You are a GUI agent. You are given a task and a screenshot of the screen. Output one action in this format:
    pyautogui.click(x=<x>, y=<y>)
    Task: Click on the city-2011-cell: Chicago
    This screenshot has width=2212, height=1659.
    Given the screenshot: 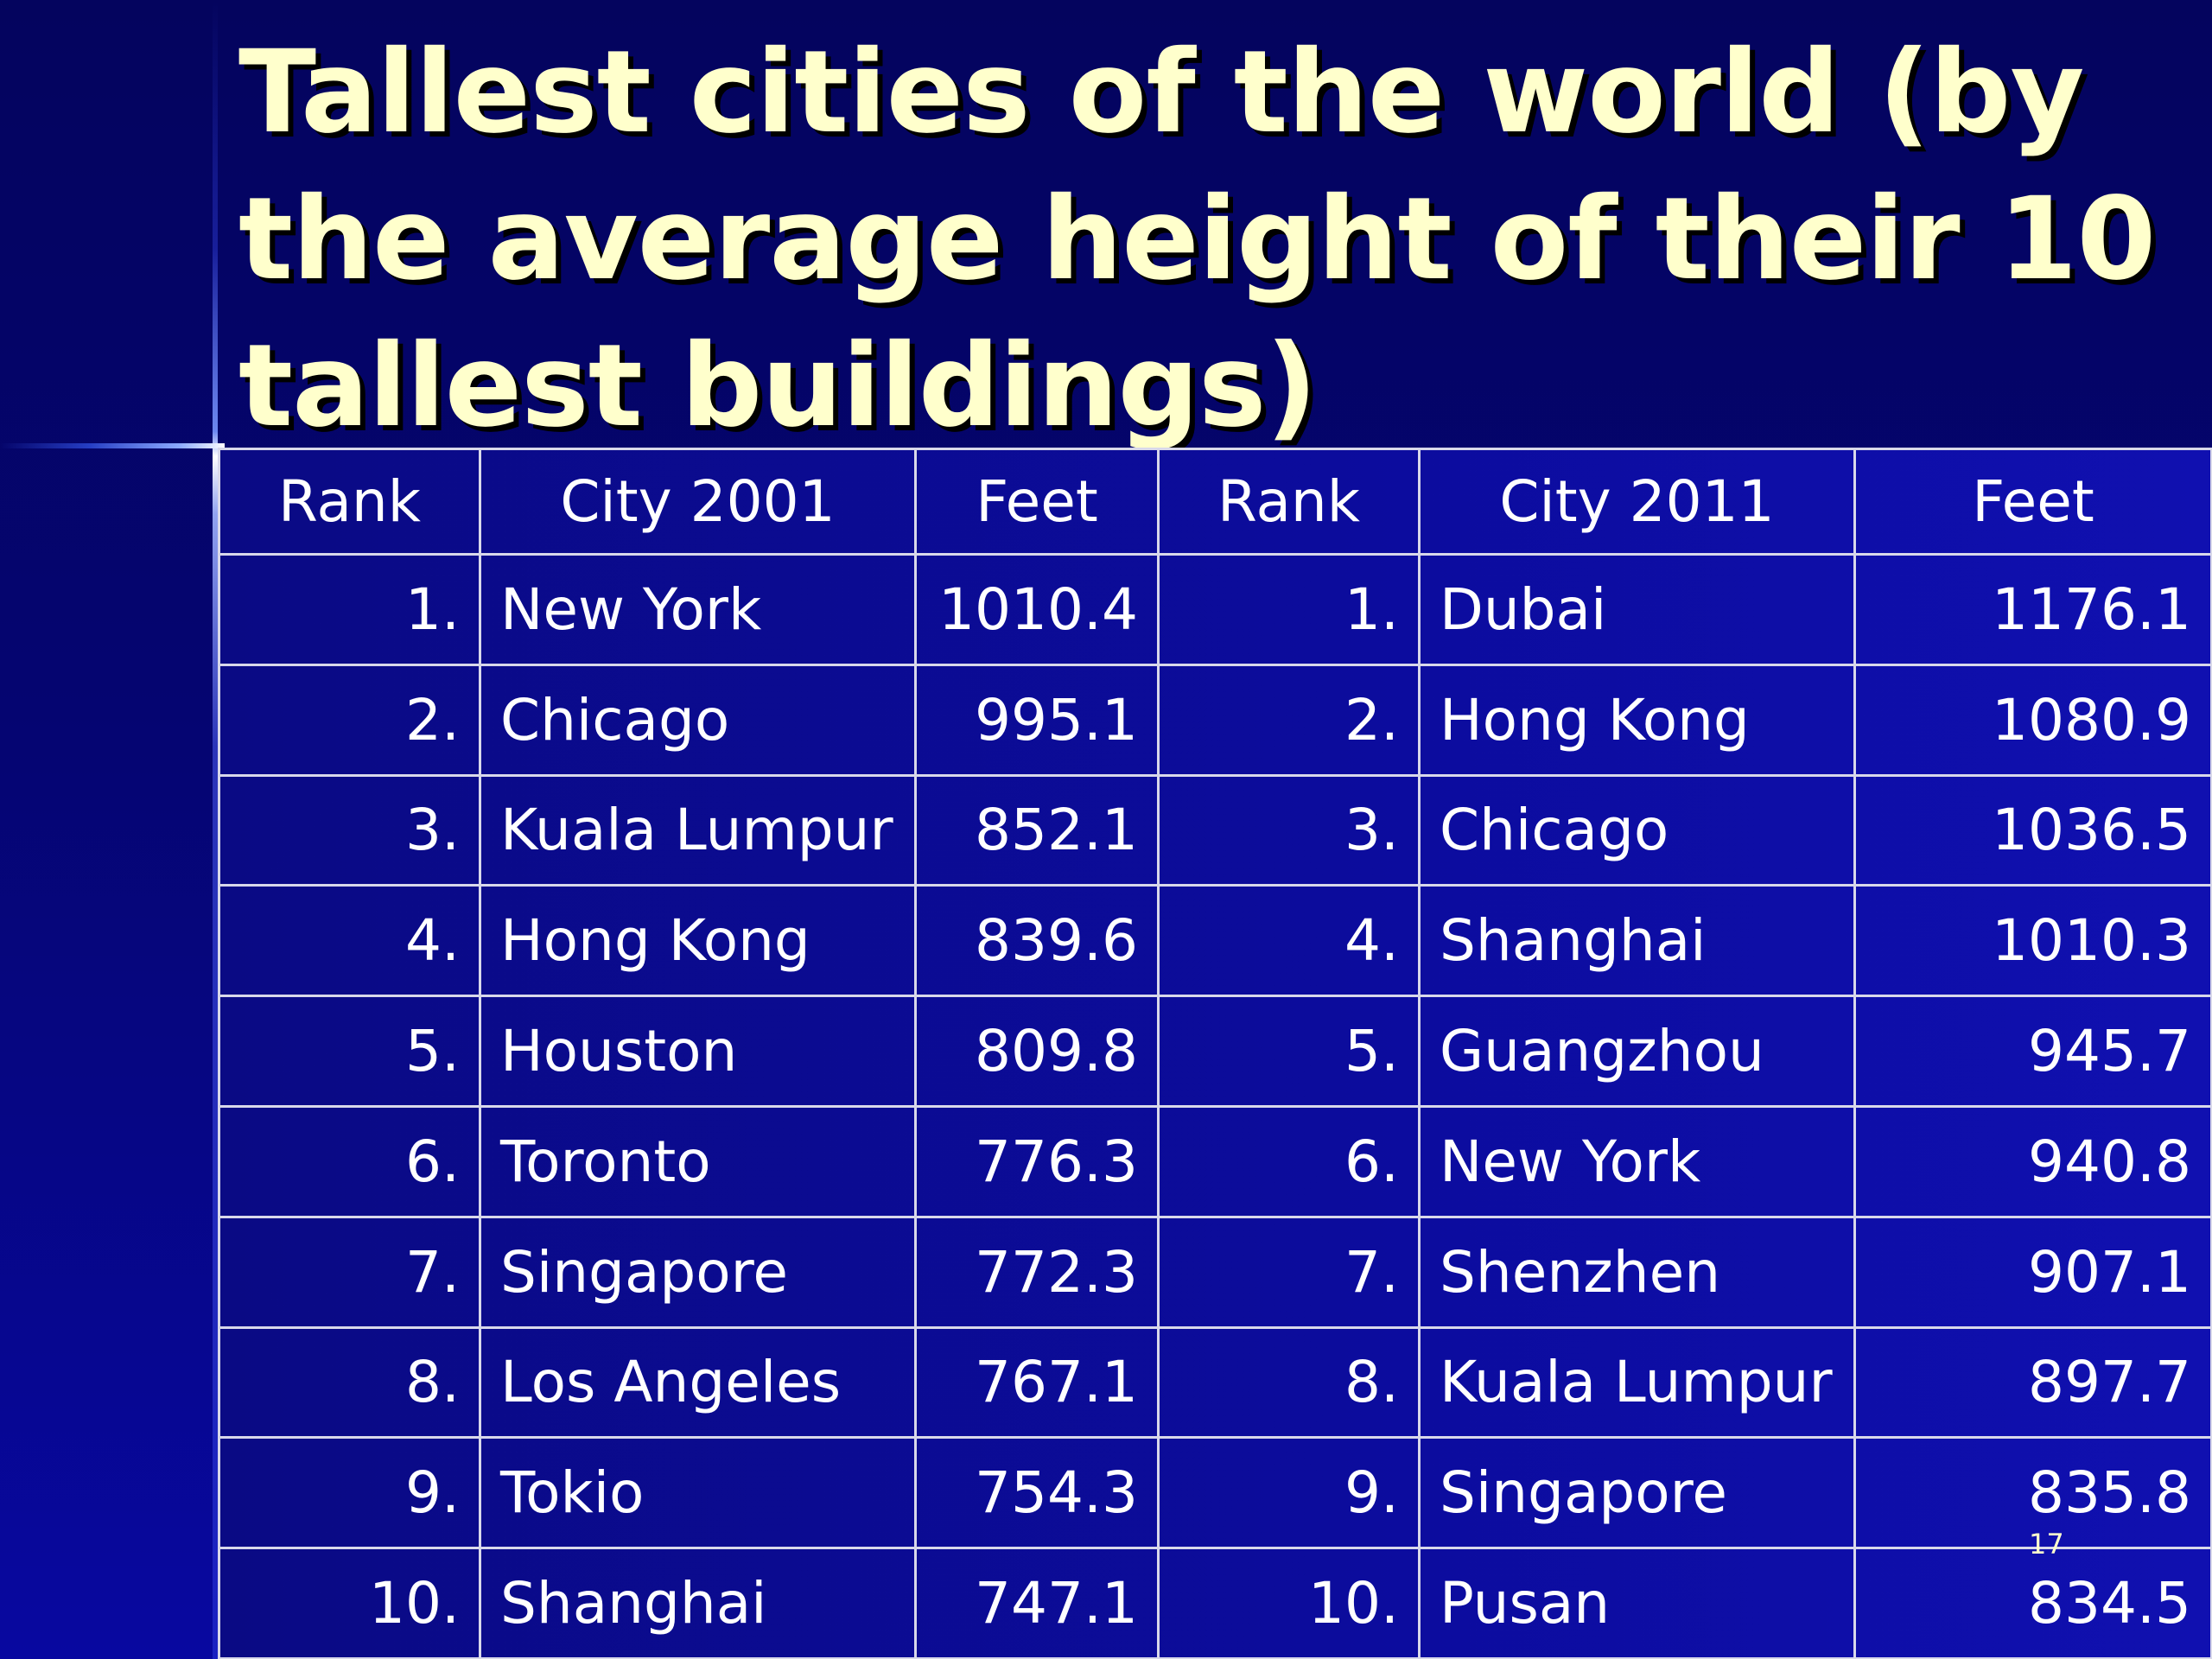 What is the action you would take?
    pyautogui.click(x=1637, y=830)
    